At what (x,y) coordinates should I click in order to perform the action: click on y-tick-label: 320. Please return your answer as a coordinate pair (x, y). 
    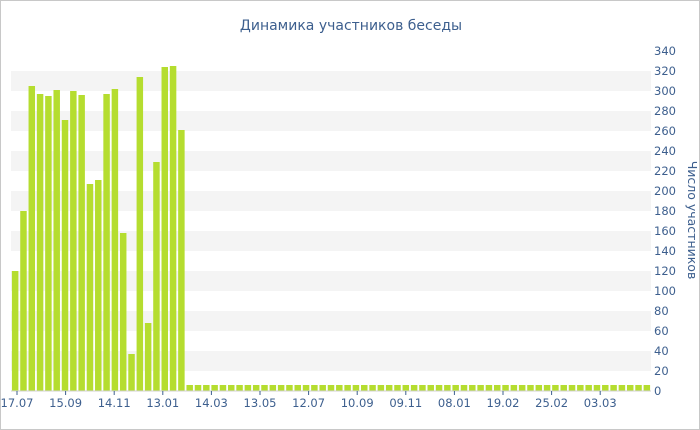
    Looking at the image, I should click on (665, 71).